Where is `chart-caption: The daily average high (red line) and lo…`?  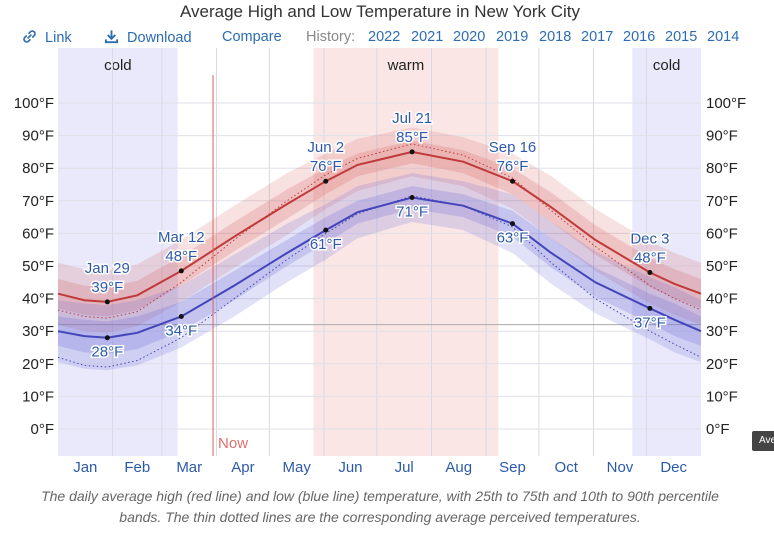 chart-caption: The daily average high (red line) and lo… is located at coordinates (380, 506).